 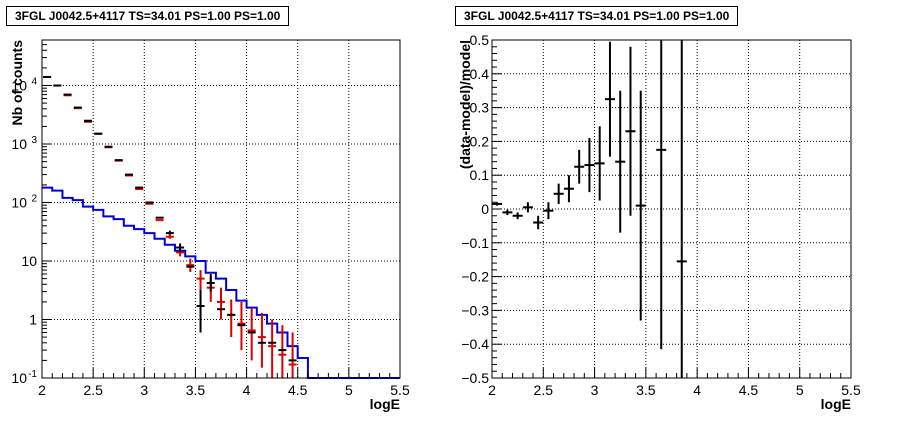 What do you see at coordinates (480, 40) in the screenshot?
I see `right-y-tick-label: 0.5` at bounding box center [480, 40].